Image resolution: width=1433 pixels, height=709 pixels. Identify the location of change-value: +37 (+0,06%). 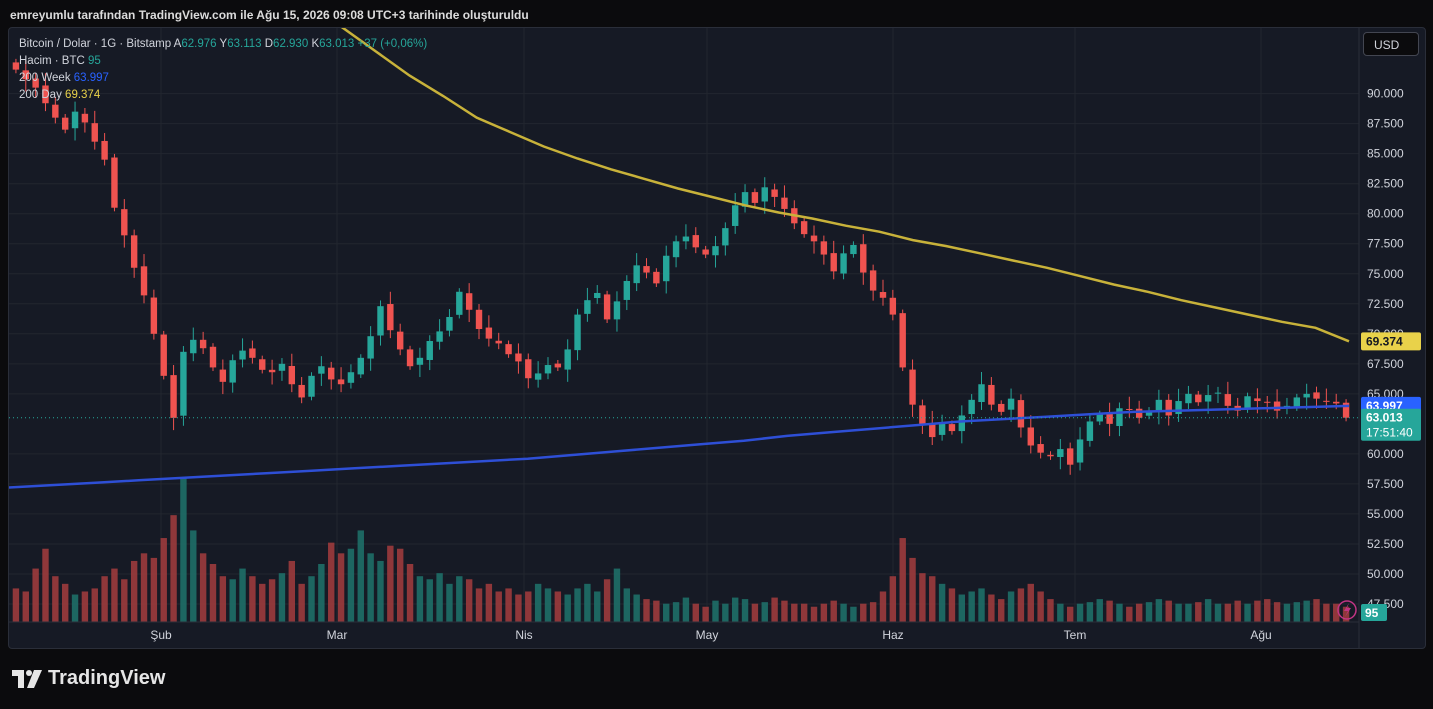
(392, 44).